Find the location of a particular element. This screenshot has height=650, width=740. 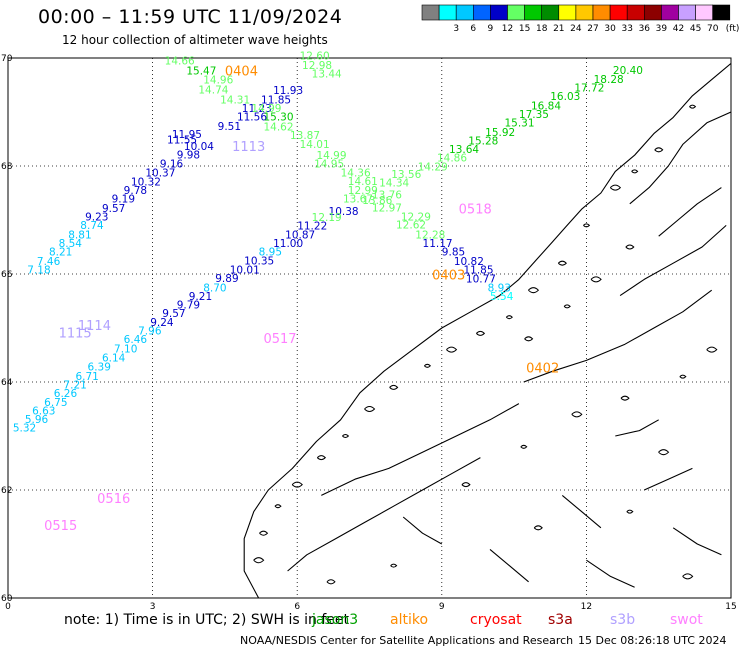

wave-height-point: 12.62 is located at coordinates (411, 226).